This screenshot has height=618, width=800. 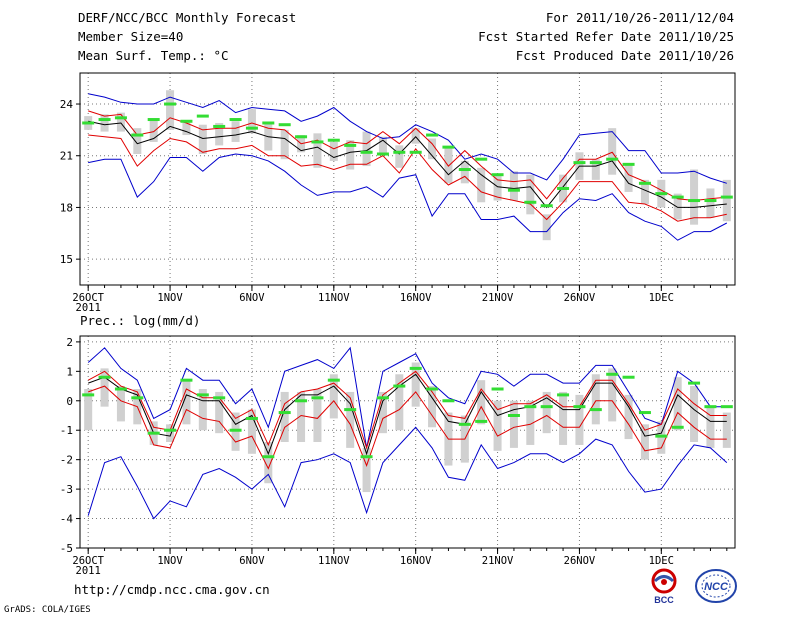 I want to click on prec-line-mean, so click(x=407, y=414).